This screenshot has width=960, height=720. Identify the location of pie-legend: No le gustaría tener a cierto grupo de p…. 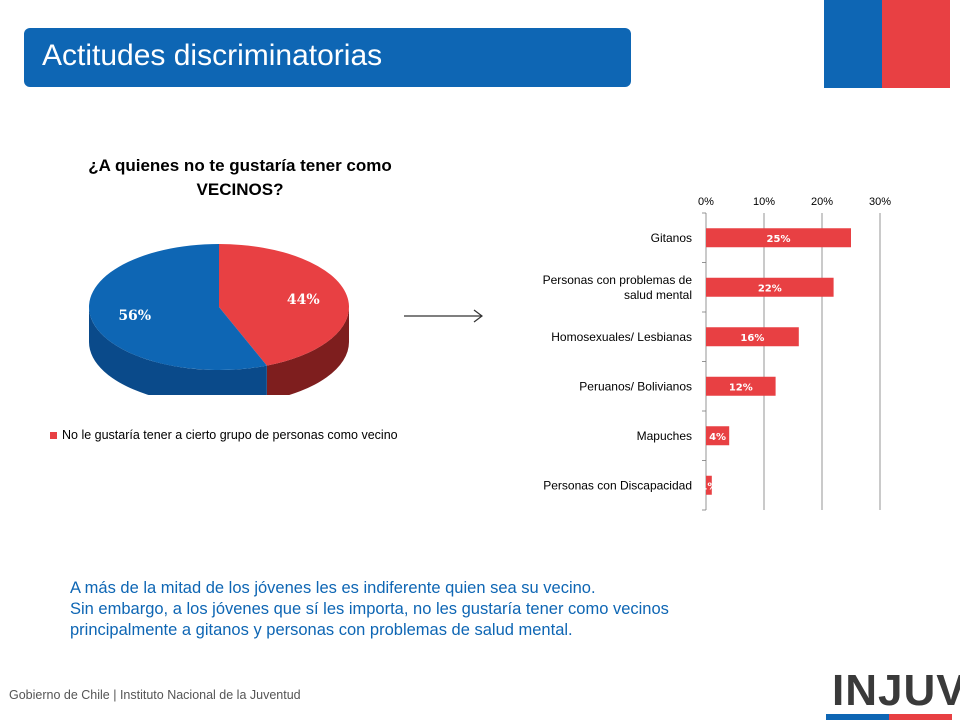
(224, 435).